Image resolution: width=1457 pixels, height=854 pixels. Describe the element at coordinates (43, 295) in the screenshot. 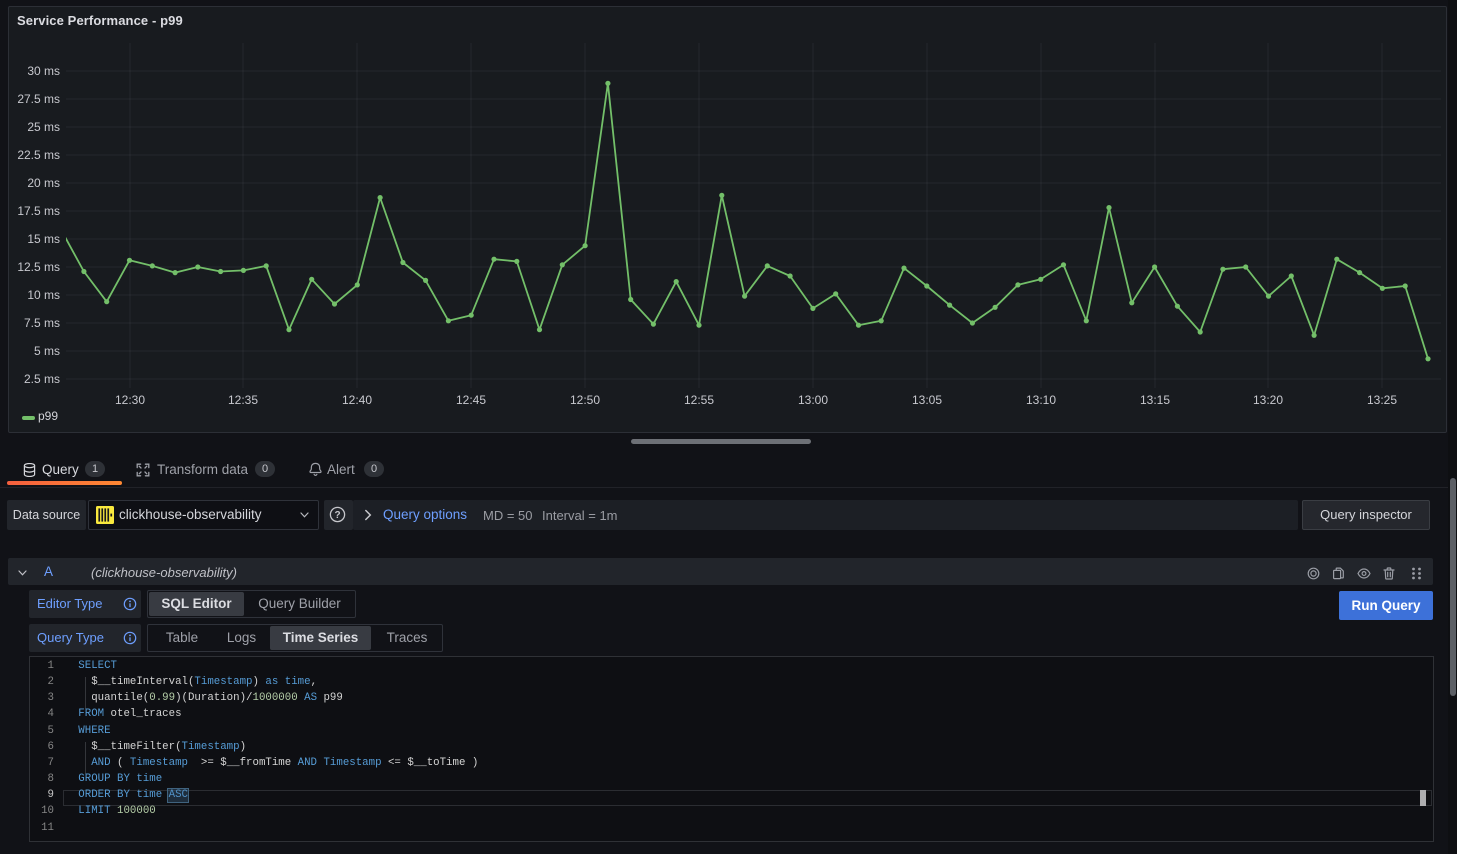

I see `svg-text: 10 ms` at that location.